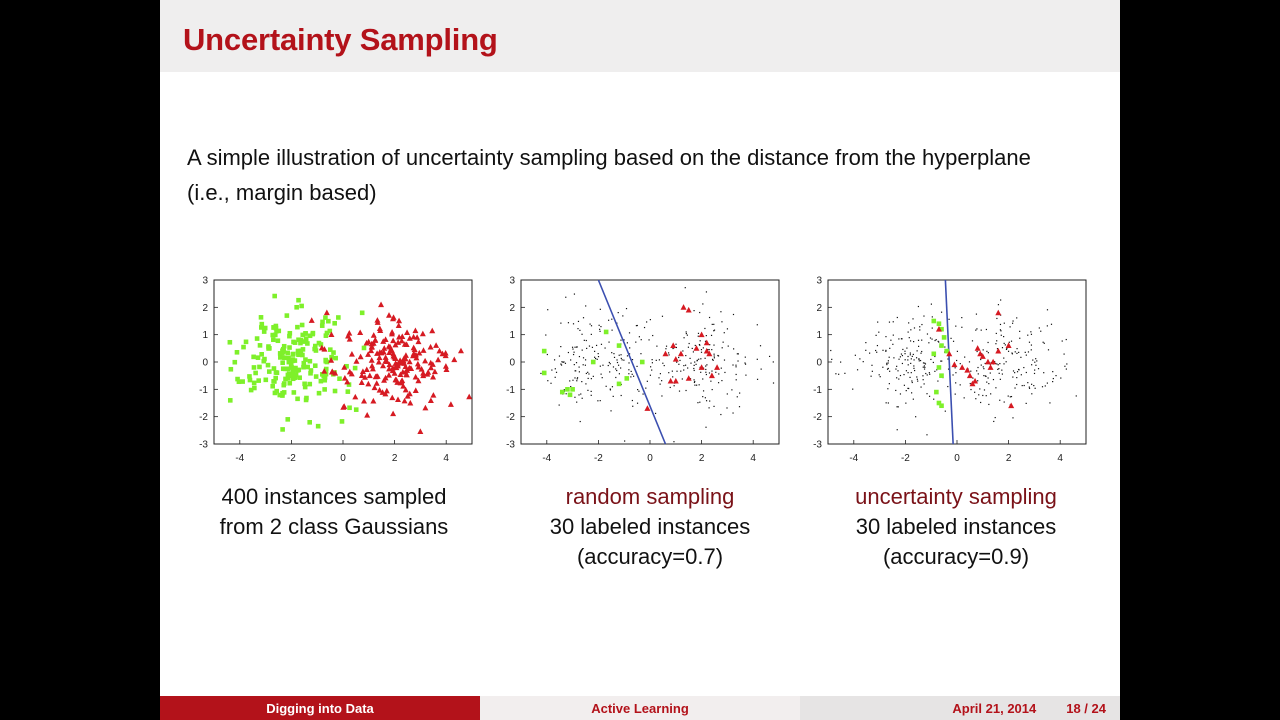  I want to click on y-tick-label: 1, so click(205, 335).